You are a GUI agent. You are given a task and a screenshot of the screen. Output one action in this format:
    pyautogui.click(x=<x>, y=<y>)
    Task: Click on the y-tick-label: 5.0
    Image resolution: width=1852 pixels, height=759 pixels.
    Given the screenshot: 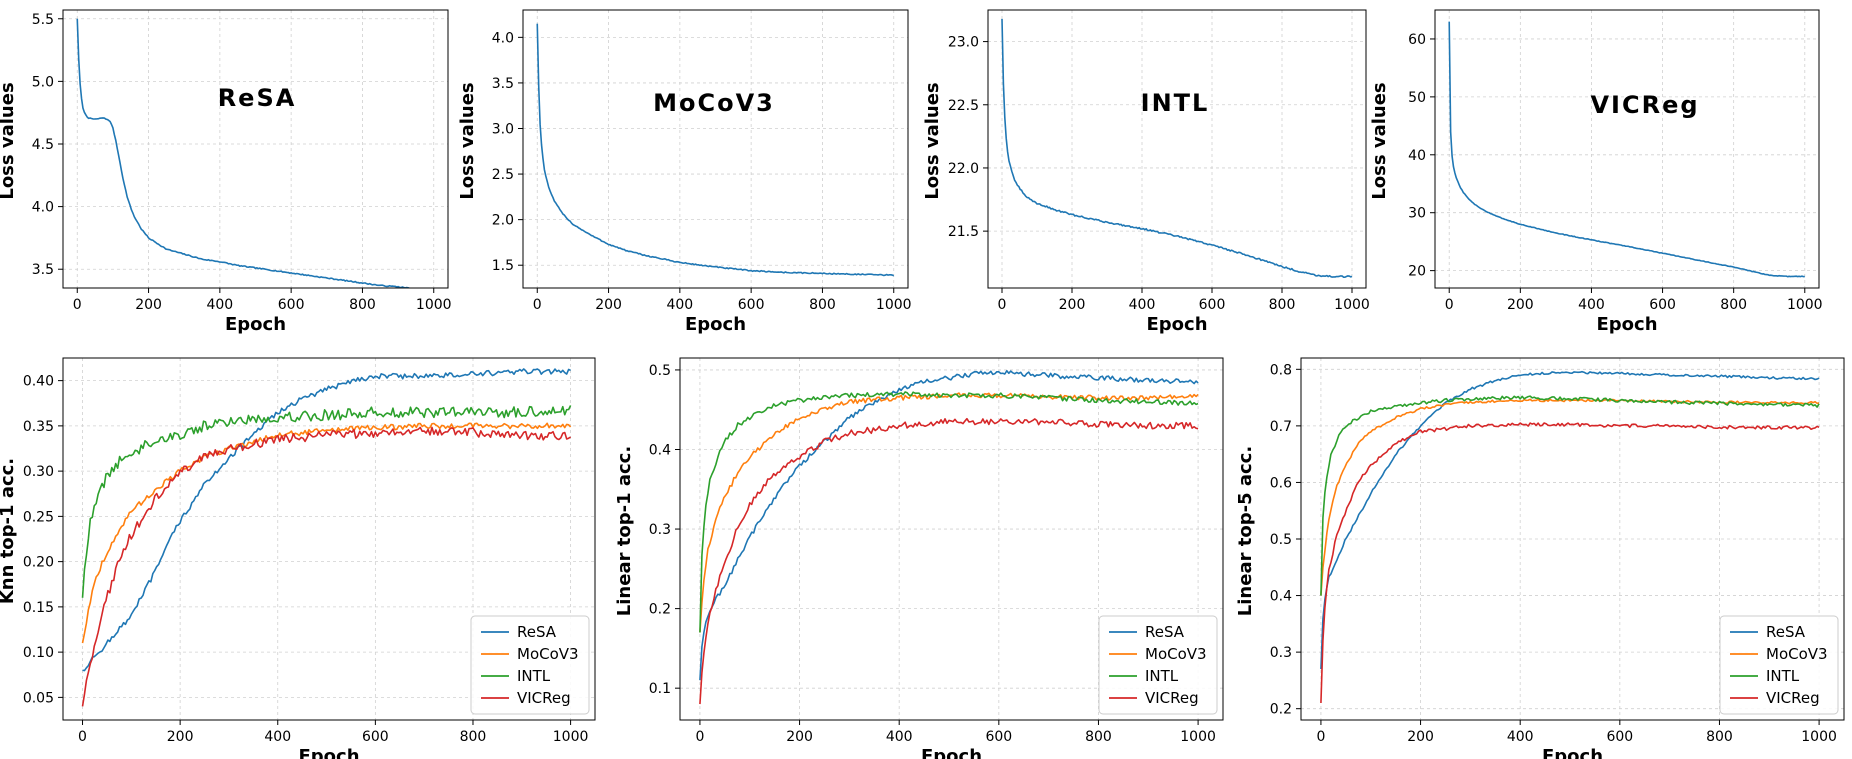 What is the action you would take?
    pyautogui.click(x=43, y=82)
    